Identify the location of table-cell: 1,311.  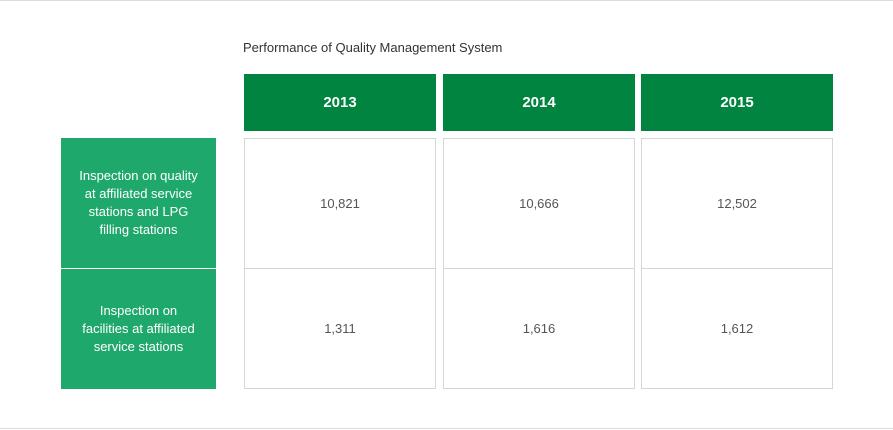
(340, 328).